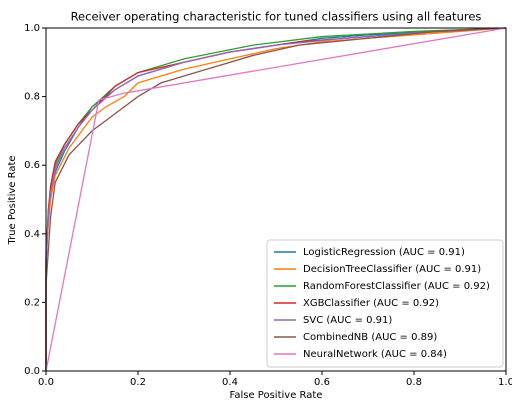  What do you see at coordinates (370, 337) in the screenshot?
I see `legend-label: CombinedNB (AUC = 0.89)` at bounding box center [370, 337].